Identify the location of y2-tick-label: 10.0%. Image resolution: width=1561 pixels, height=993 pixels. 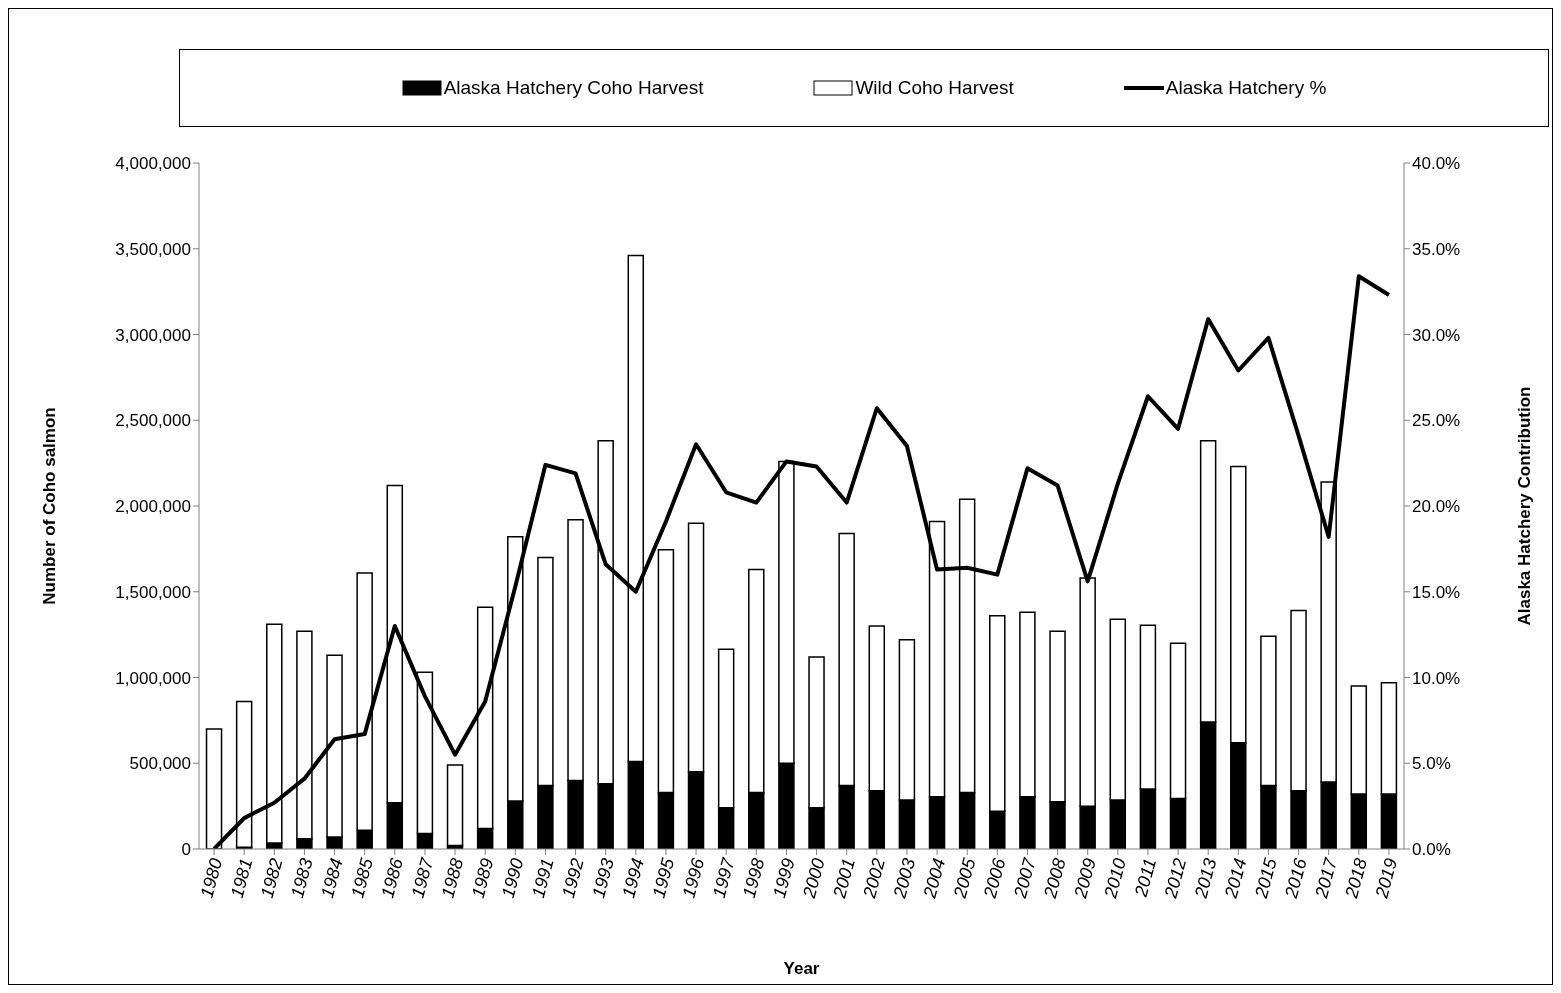
(1436, 678).